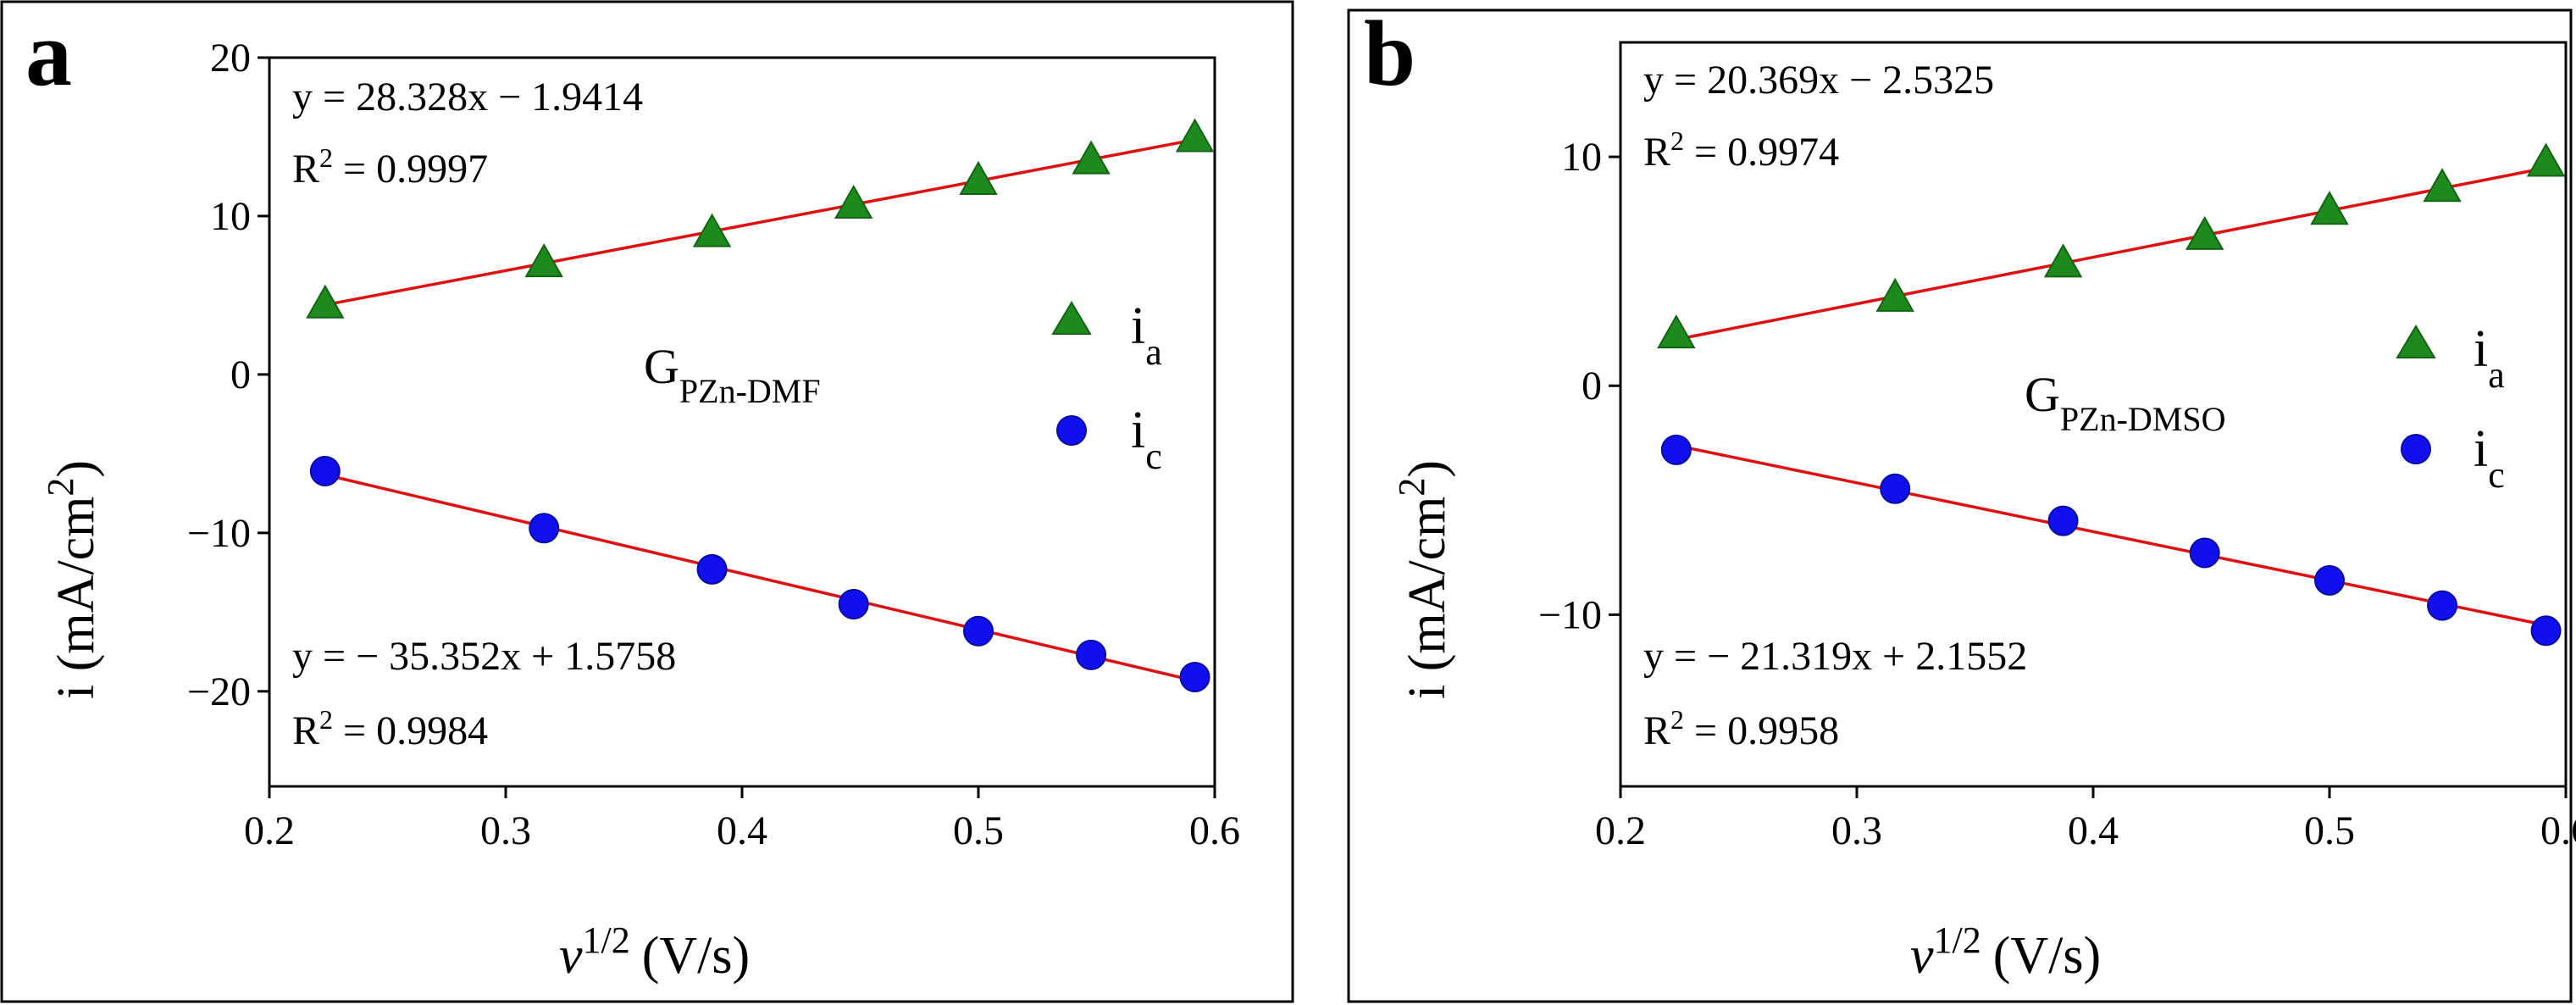  Describe the element at coordinates (1922, 956) in the screenshot. I see `x-axis-title-main: v` at that location.